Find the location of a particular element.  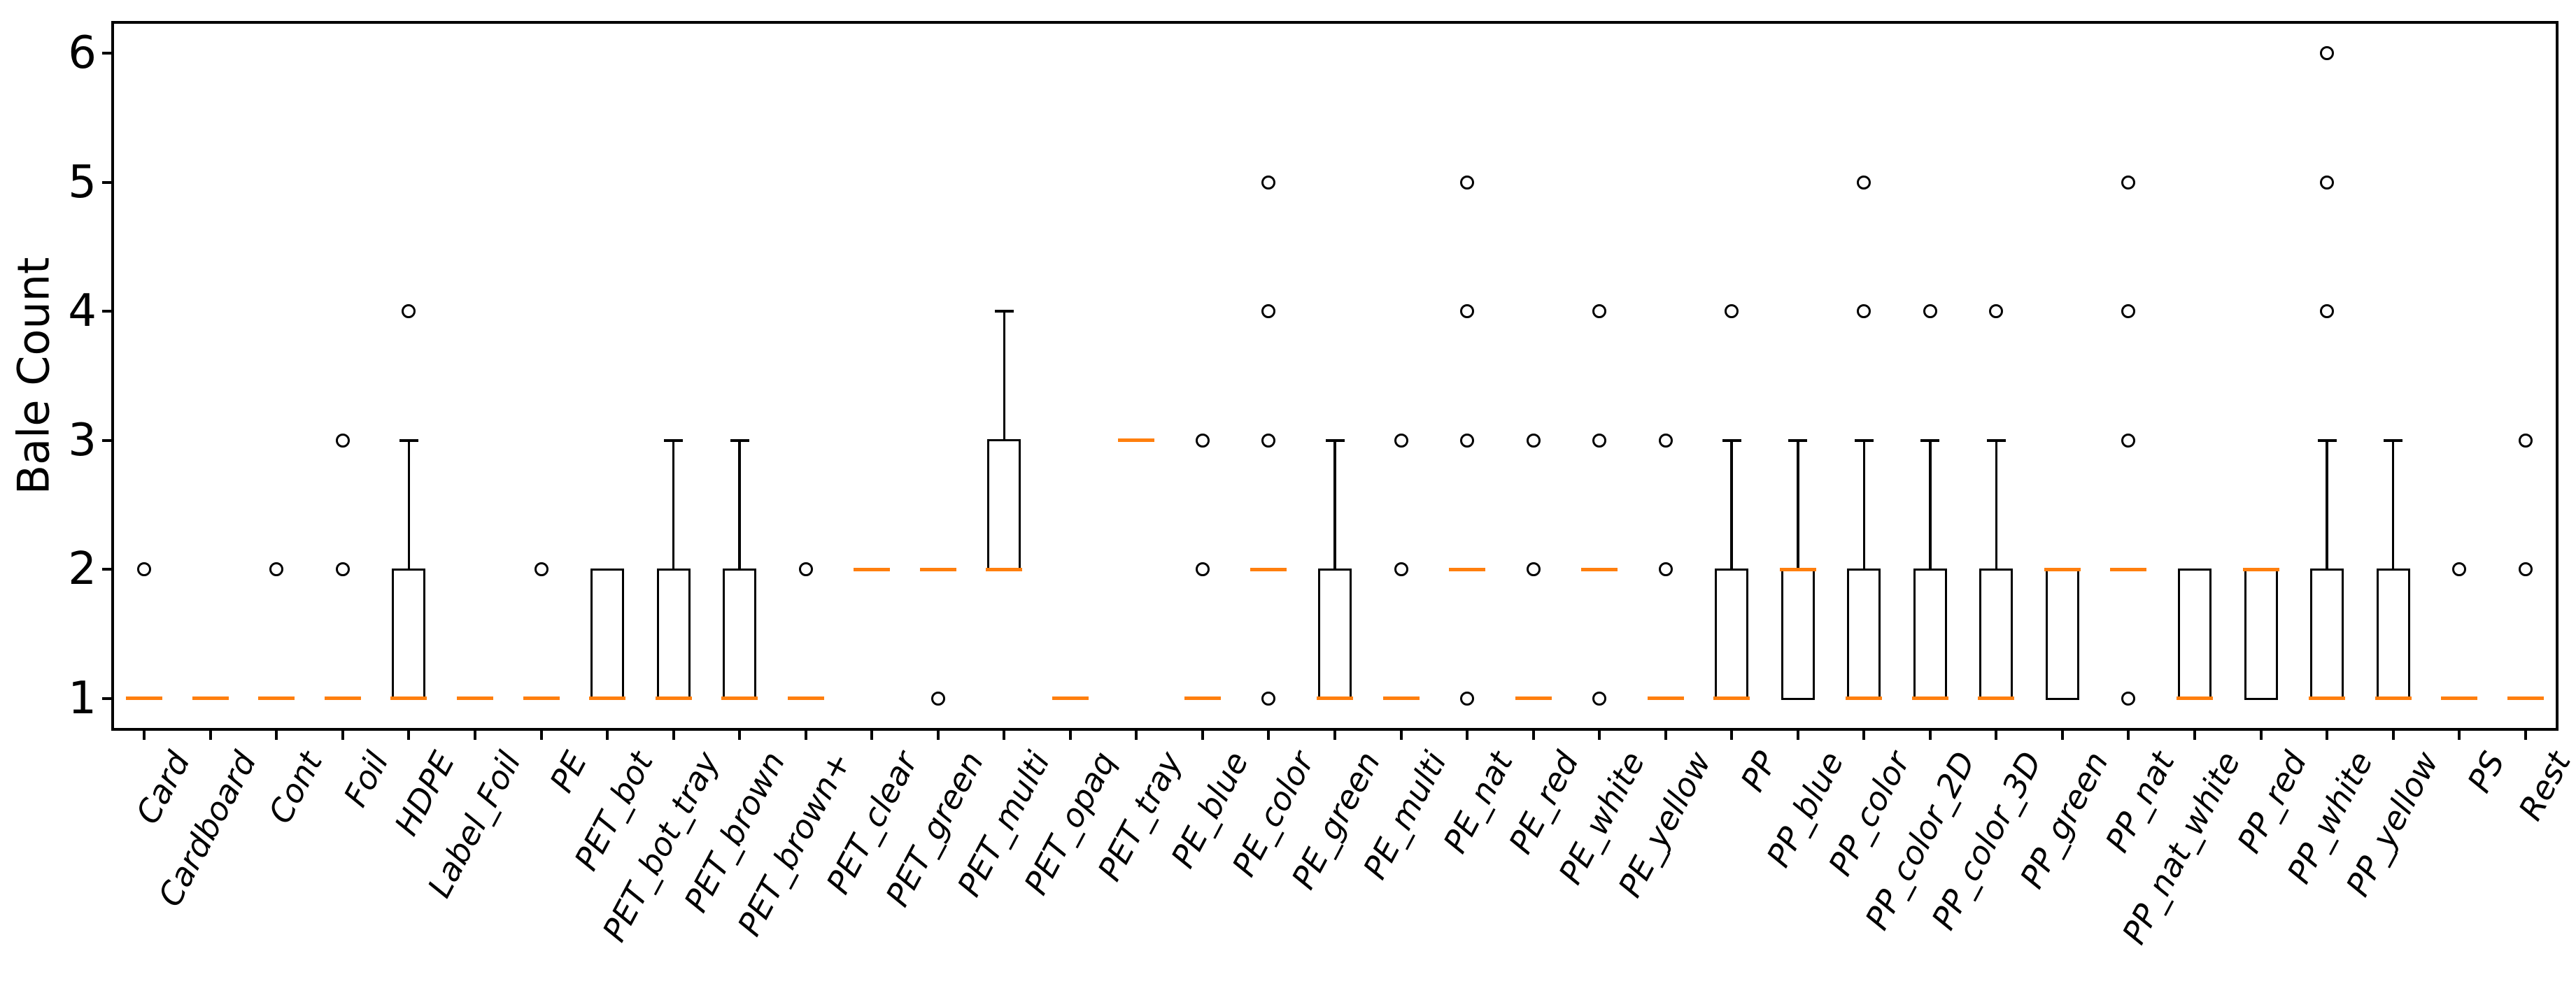

x-tick-label: Foil is located at coordinates (366, 779).